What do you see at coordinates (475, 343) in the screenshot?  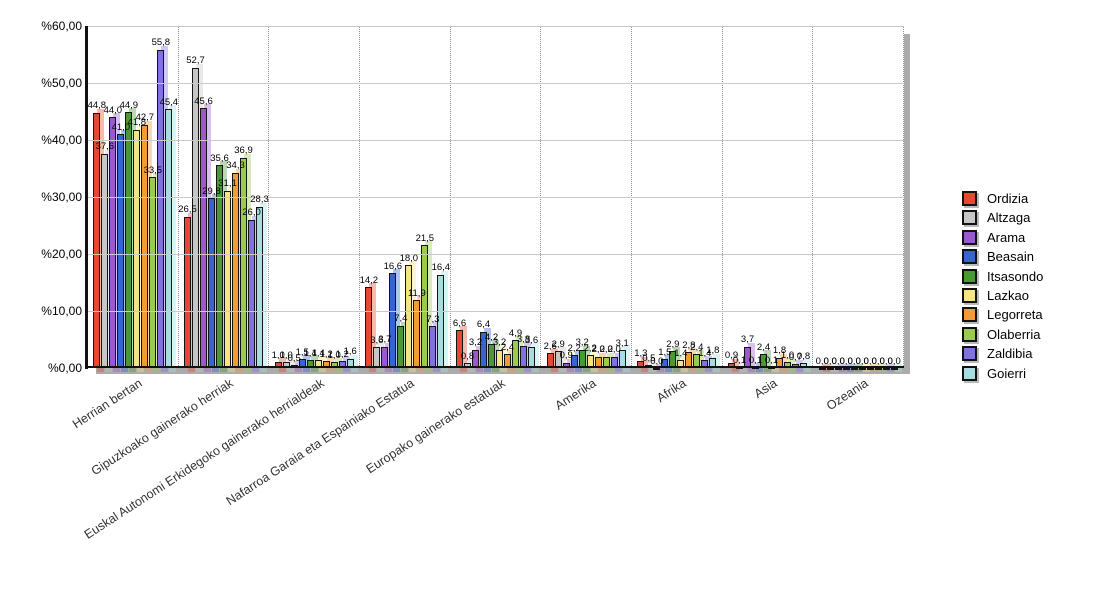 I see `bar-value-label: 3,2` at bounding box center [475, 343].